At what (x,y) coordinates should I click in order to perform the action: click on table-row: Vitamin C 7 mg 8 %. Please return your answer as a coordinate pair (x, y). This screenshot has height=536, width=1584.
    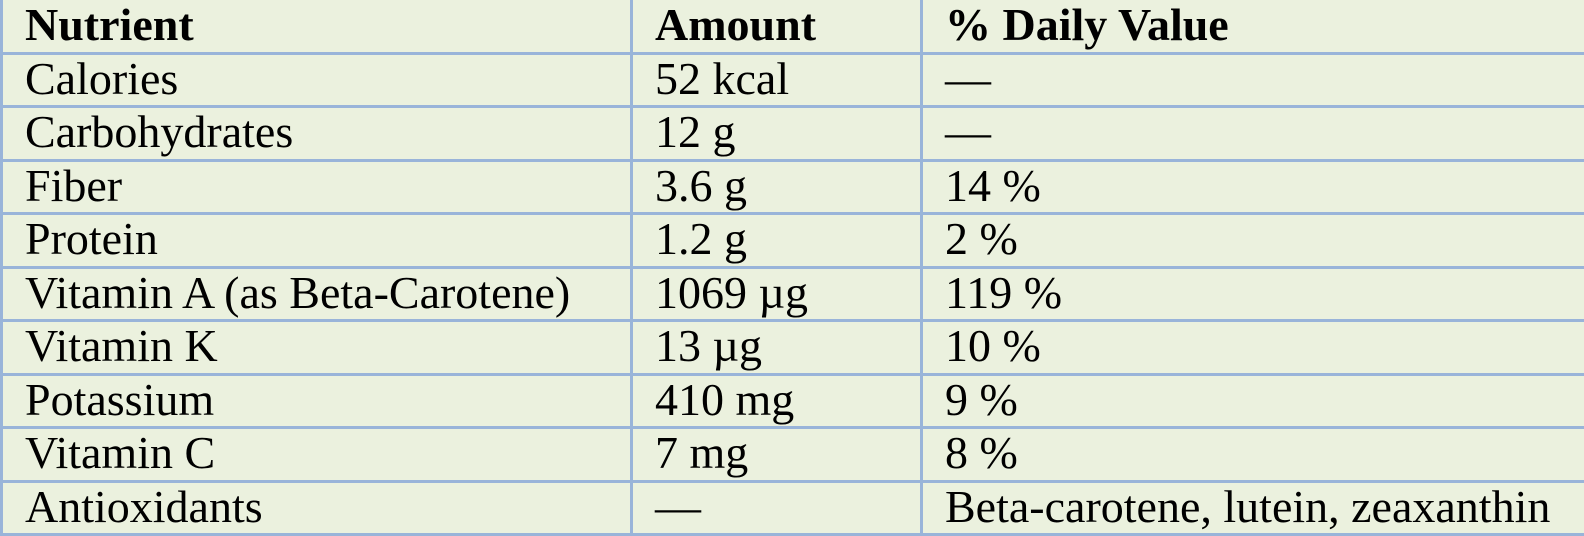
    Looking at the image, I should click on (792, 454).